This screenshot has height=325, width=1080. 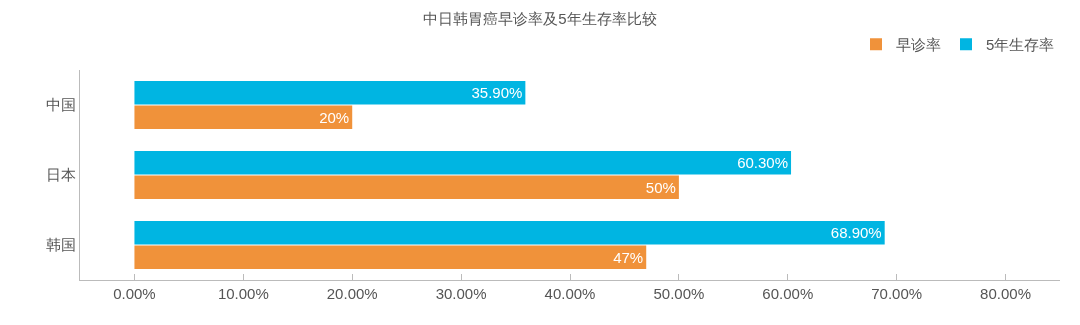 I want to click on legend-label: 早诊率, so click(x=918, y=45).